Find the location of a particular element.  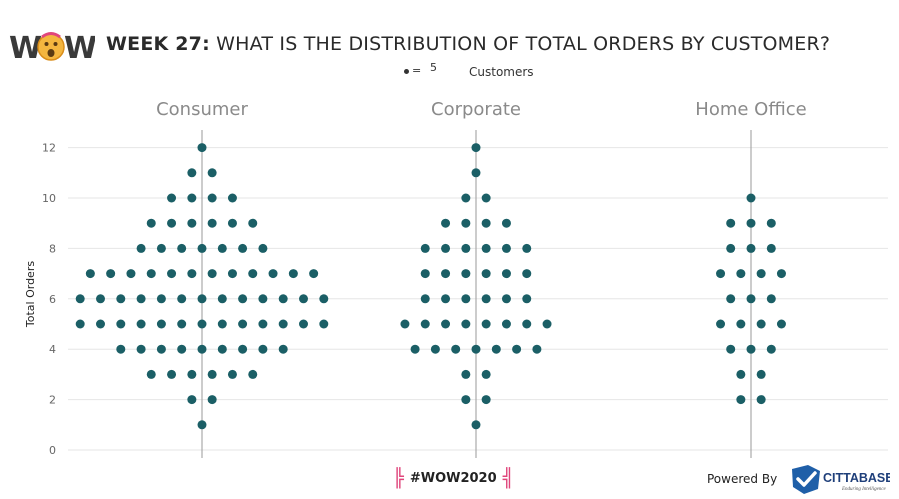

panel-corporate: Corporate is located at coordinates (476, 278).